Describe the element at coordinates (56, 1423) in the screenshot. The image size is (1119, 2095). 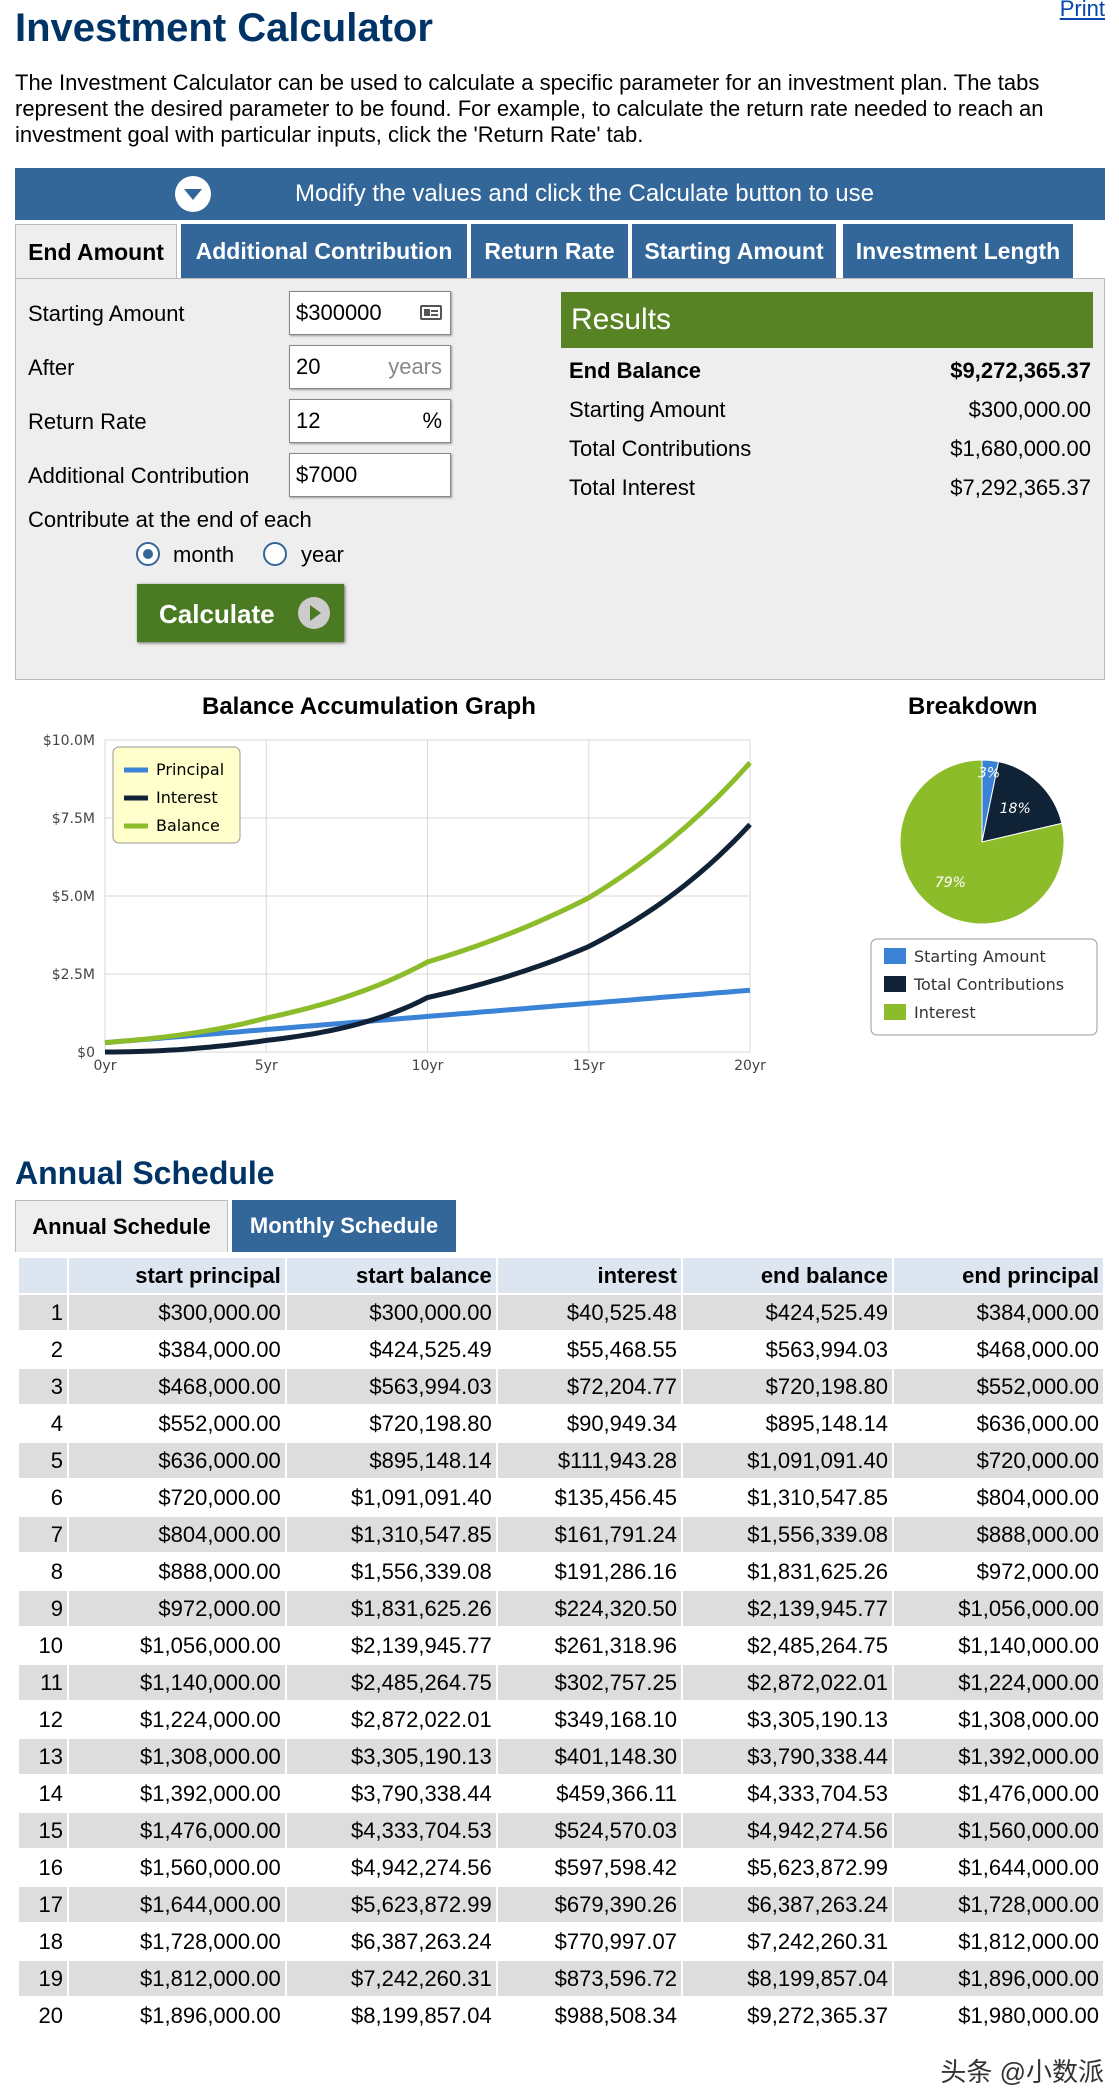
I see `table-cell: 4` at that location.